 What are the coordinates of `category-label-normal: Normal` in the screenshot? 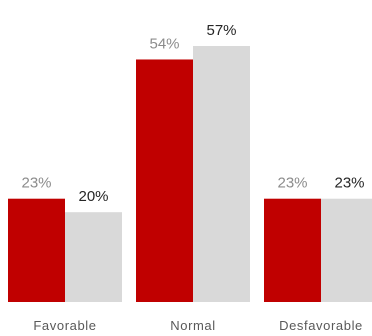 It's located at (193, 325).